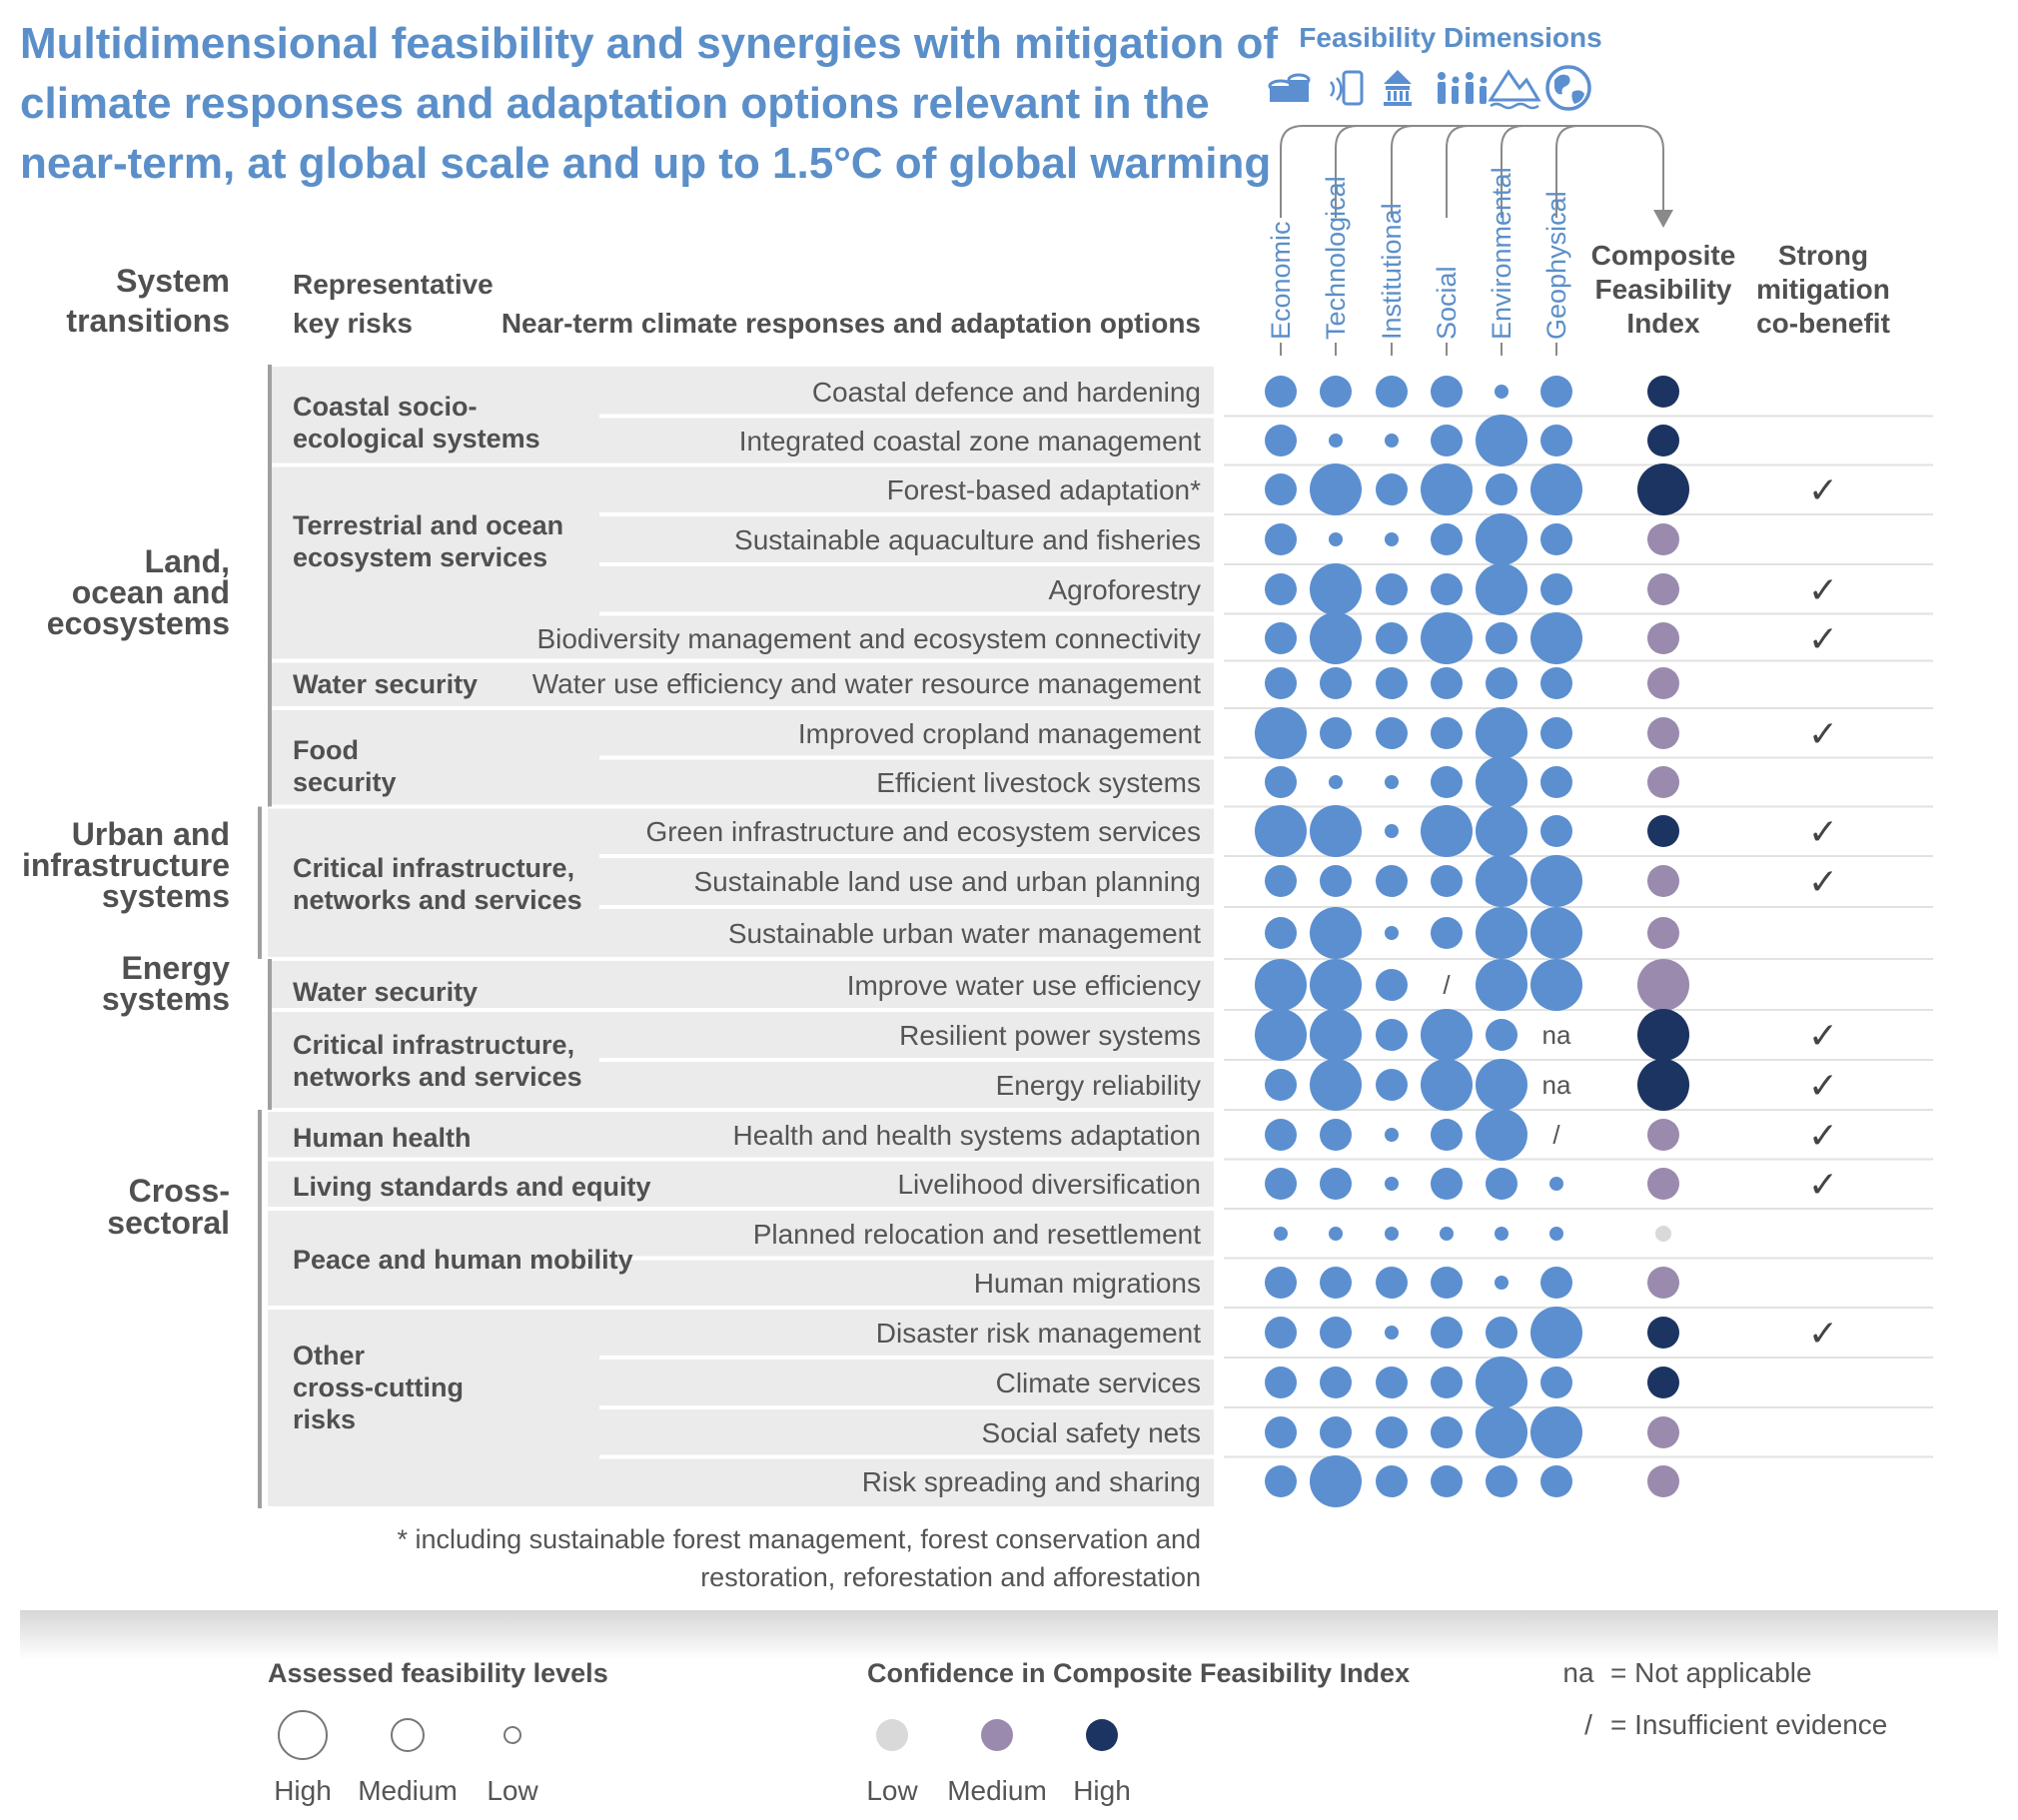 The image size is (2018, 1820). What do you see at coordinates (1024, 986) in the screenshot?
I see `option-label: Improve water use efficiency` at bounding box center [1024, 986].